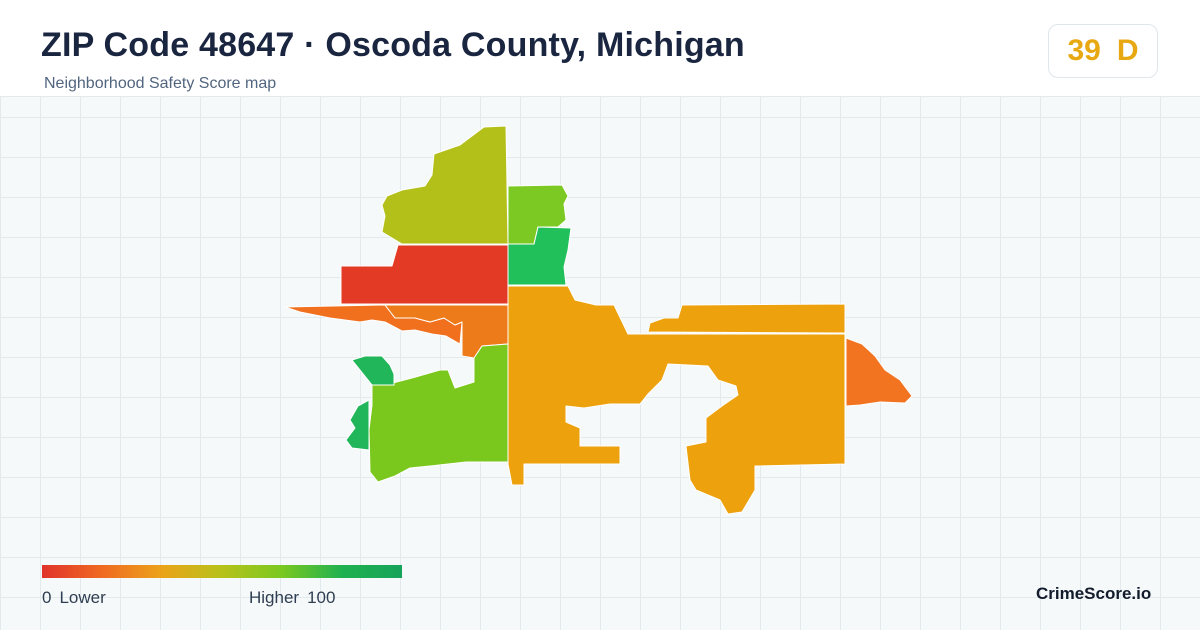 The width and height of the screenshot is (1200, 630). What do you see at coordinates (746, 318) in the screenshot?
I see `east-strip-tract` at bounding box center [746, 318].